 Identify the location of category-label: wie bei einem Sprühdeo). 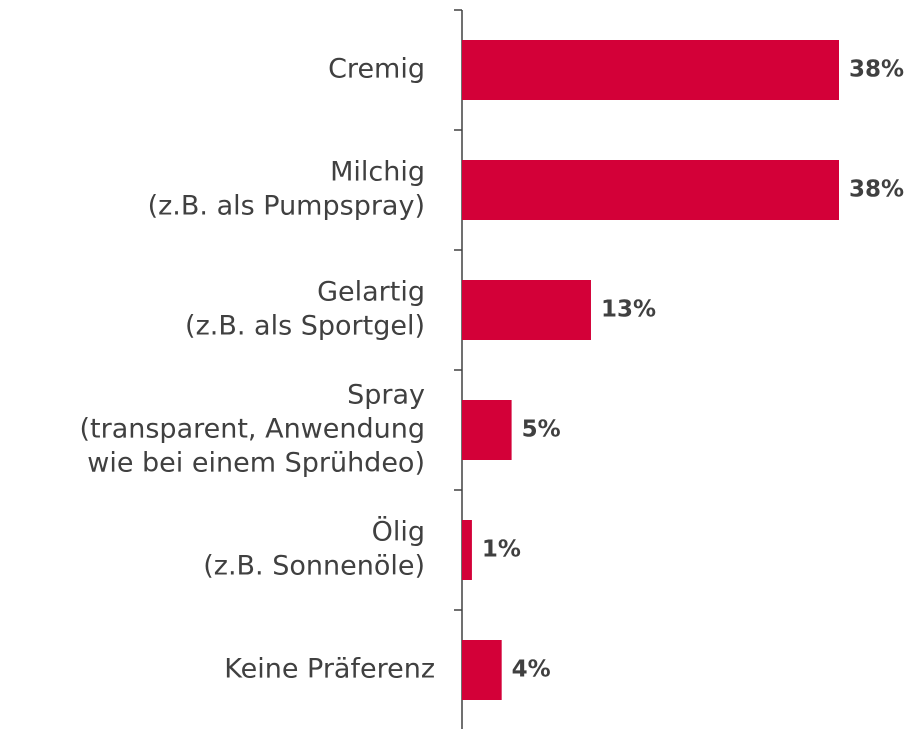
(256, 463).